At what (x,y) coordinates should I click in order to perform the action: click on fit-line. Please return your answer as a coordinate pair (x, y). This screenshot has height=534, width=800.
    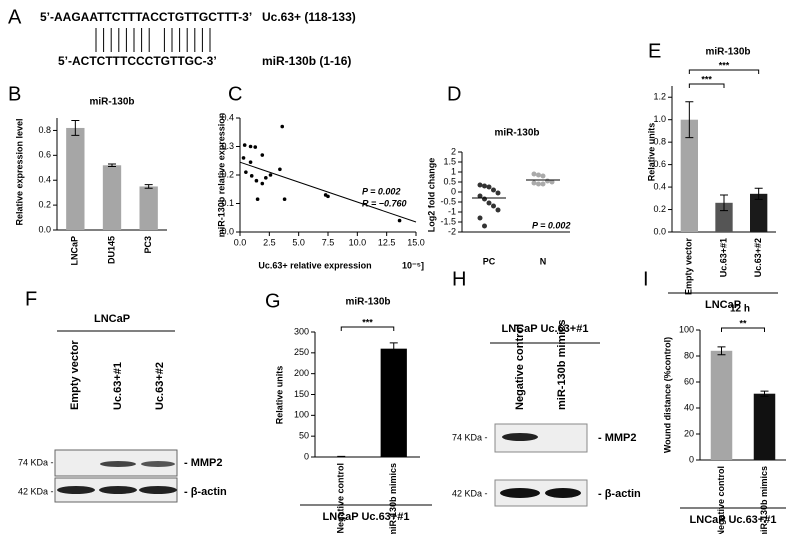
    Looking at the image, I should click on (328, 192).